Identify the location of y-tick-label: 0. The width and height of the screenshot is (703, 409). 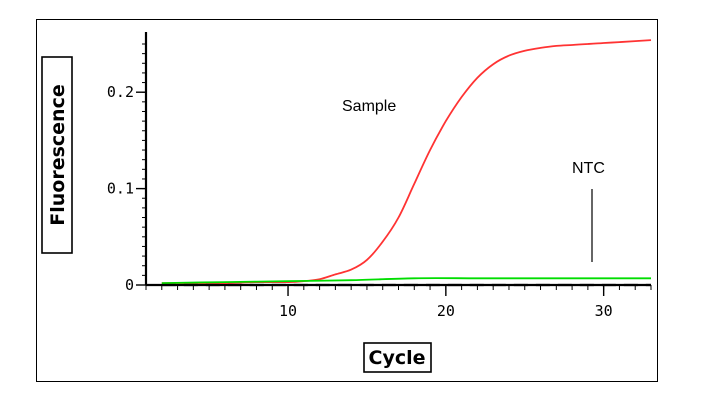
(129, 285).